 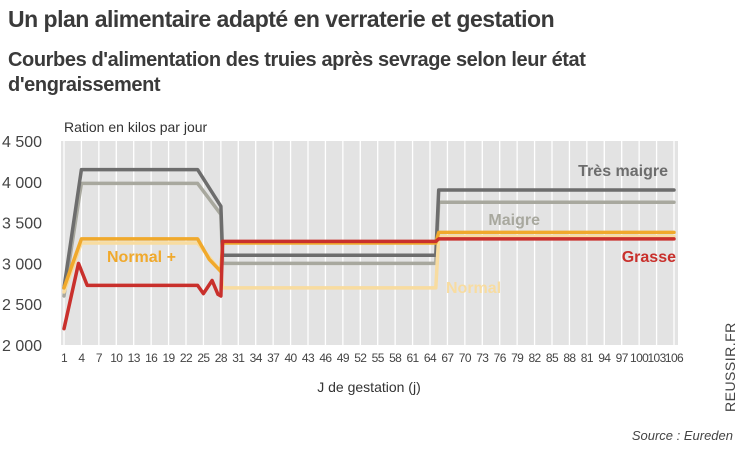 I want to click on x-tick-label: 46, so click(x=325, y=358).